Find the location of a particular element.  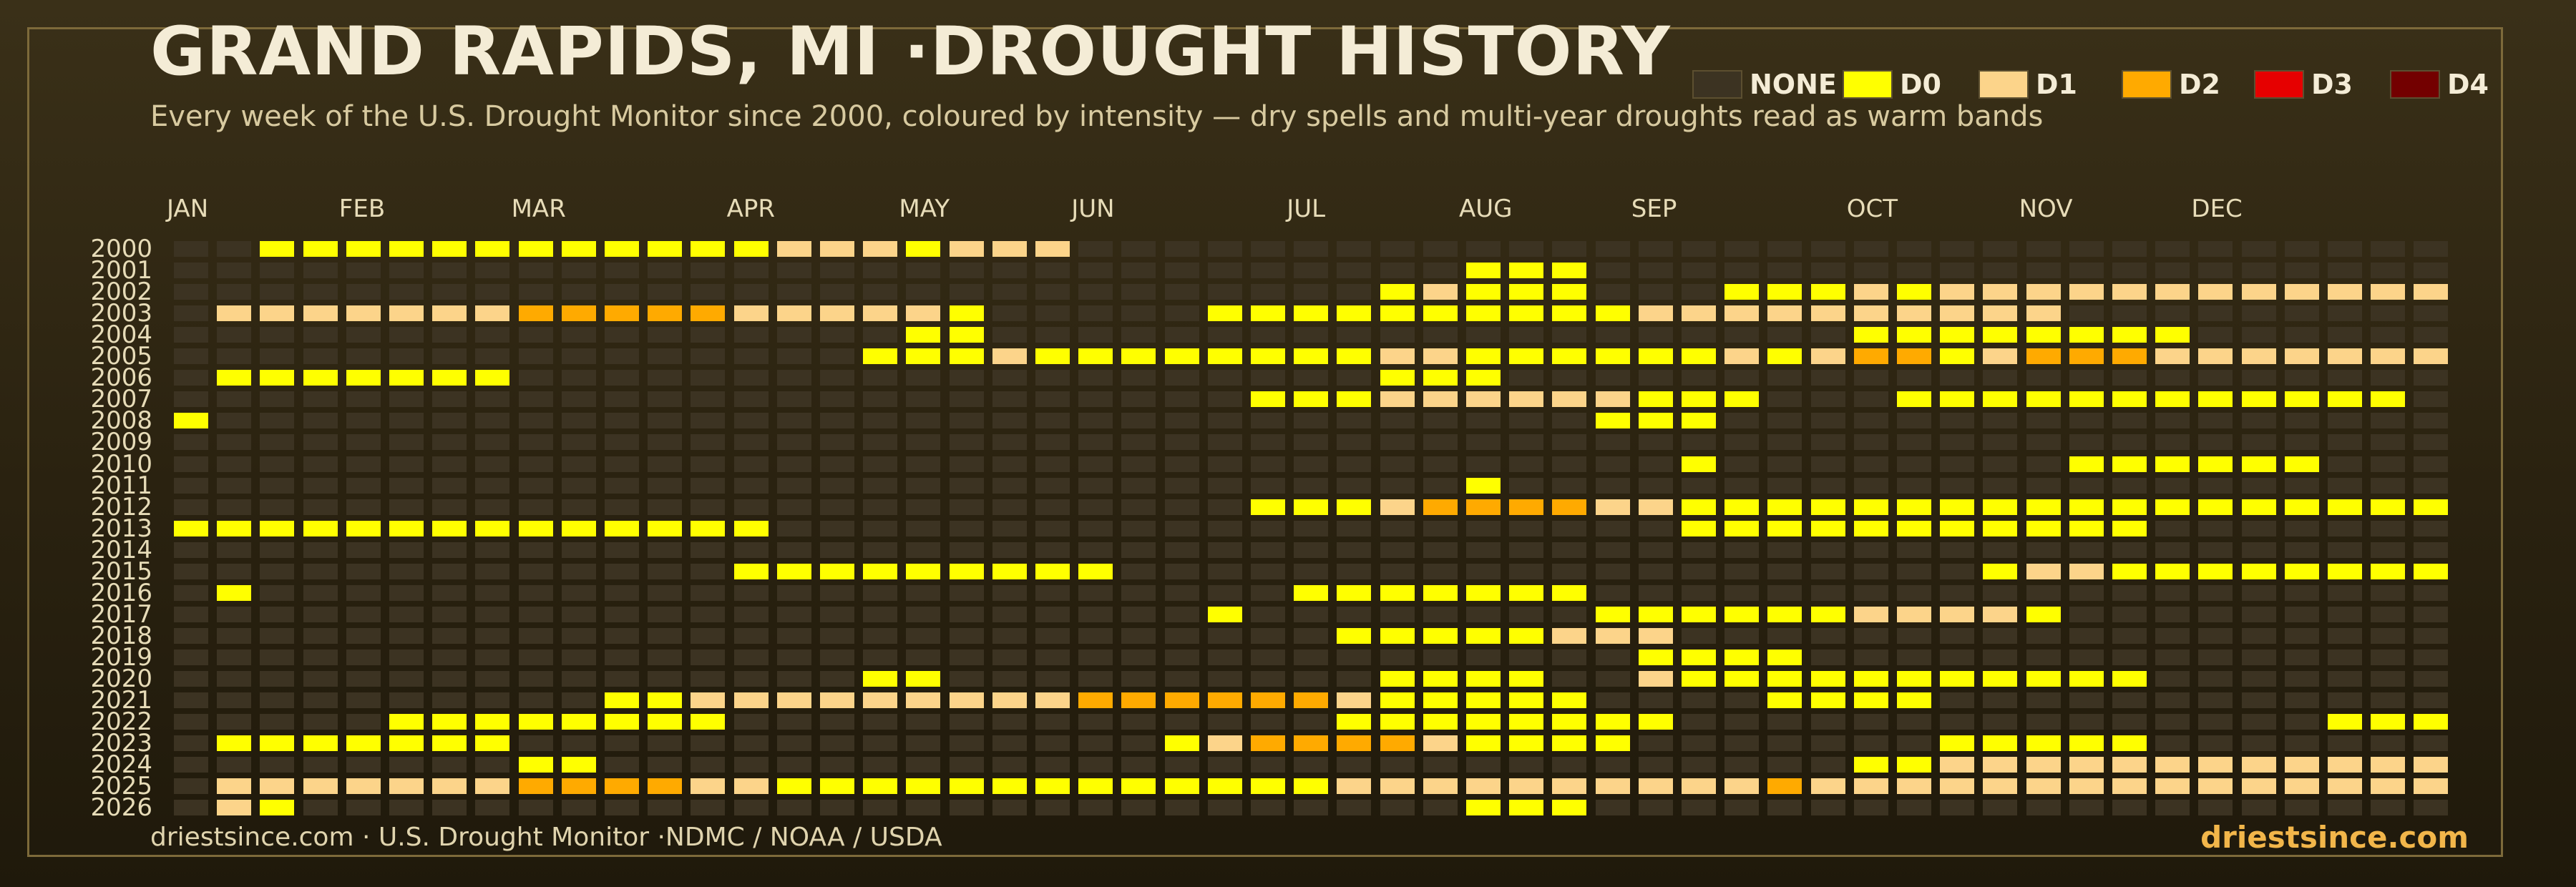

cell-2025-w38 is located at coordinates (1784, 786).